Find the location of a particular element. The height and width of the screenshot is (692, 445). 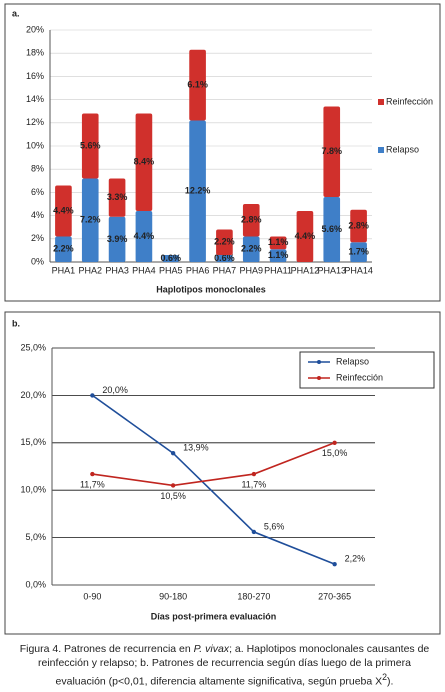

y-tick-label: 15,0% is located at coordinates (33, 442).